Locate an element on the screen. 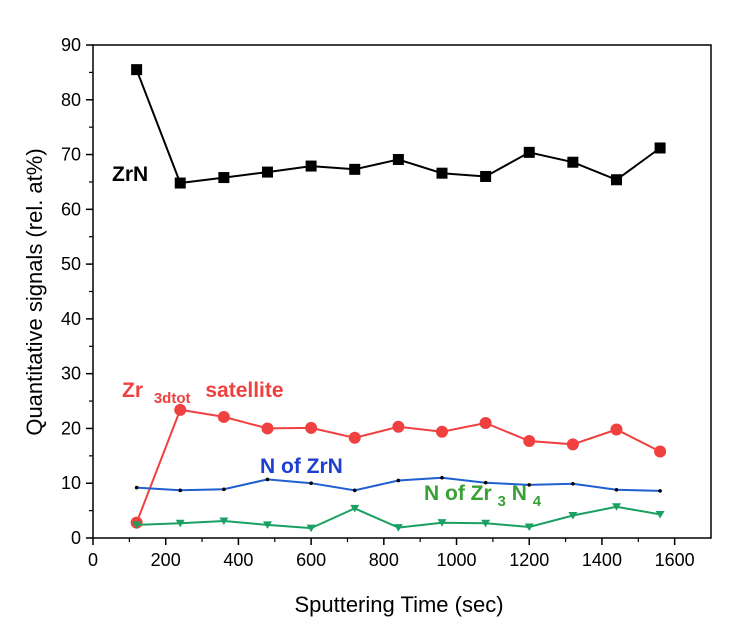 This screenshot has width=744, height=623. y-tick-label-40: 40 is located at coordinates (71, 319).